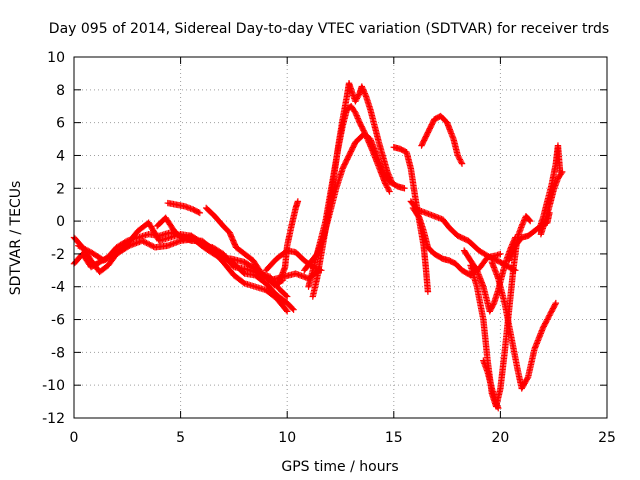 This screenshot has width=640, height=480. What do you see at coordinates (343, 438) in the screenshot?
I see `x-tick-labels: 0 5 10 15 20 25` at bounding box center [343, 438].